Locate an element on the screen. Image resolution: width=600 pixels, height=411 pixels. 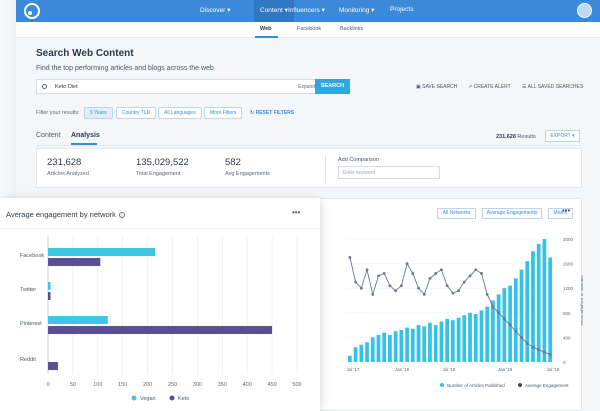
filter-chip-more: More Filters is located at coordinates (223, 113).